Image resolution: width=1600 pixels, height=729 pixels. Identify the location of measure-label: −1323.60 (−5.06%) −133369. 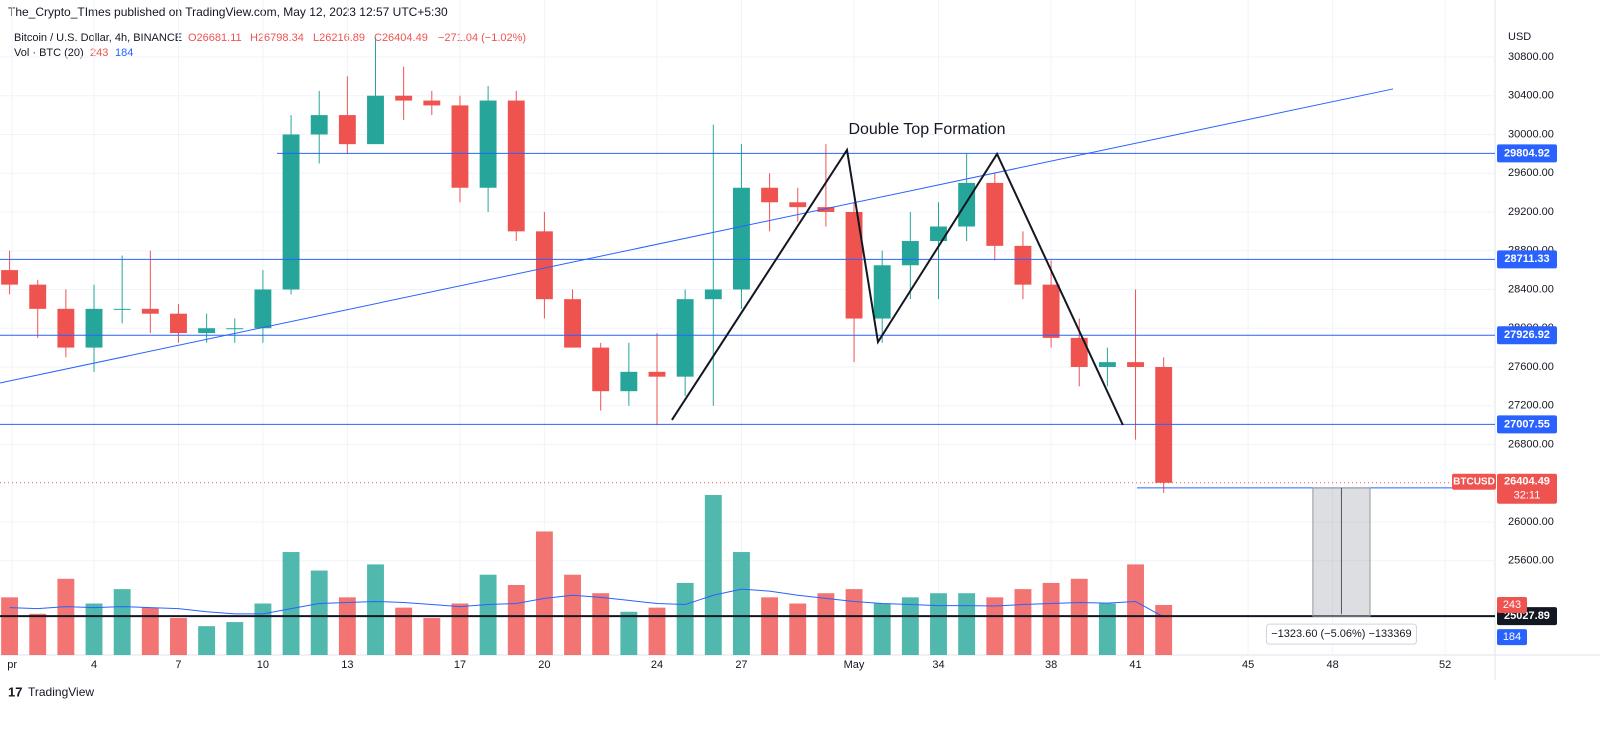
(1341, 634).